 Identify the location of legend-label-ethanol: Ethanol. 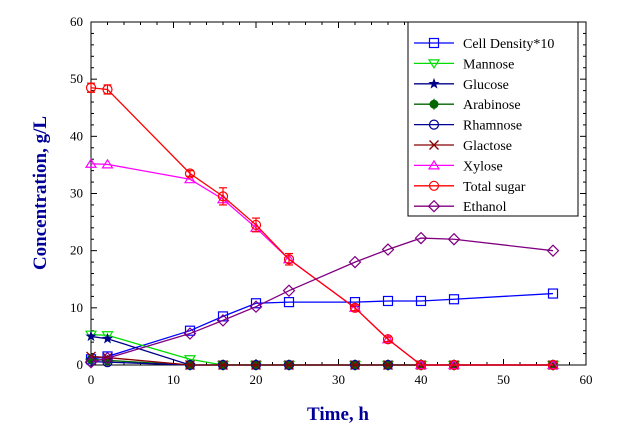
(485, 207).